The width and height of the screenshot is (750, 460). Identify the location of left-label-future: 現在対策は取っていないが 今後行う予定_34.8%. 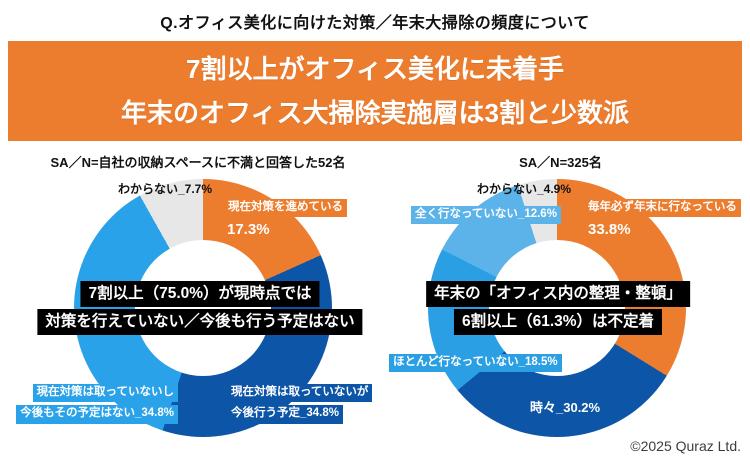
(300, 402).